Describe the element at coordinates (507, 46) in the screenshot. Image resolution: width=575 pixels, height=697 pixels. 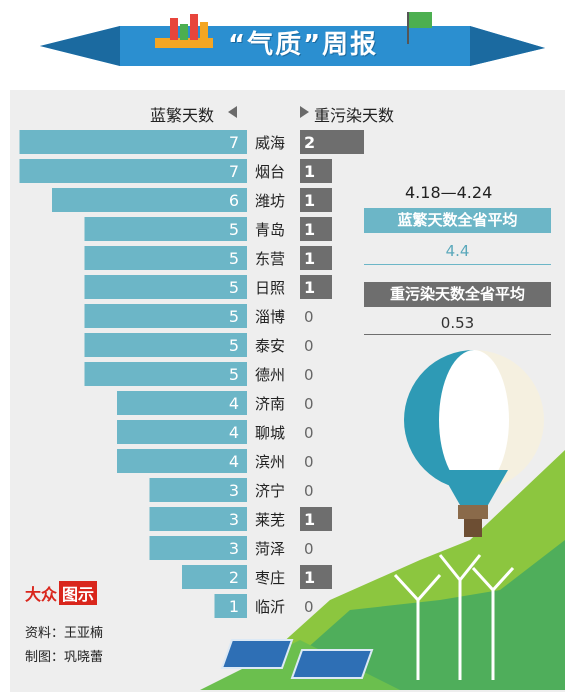
I see `banner-right-fold` at that location.